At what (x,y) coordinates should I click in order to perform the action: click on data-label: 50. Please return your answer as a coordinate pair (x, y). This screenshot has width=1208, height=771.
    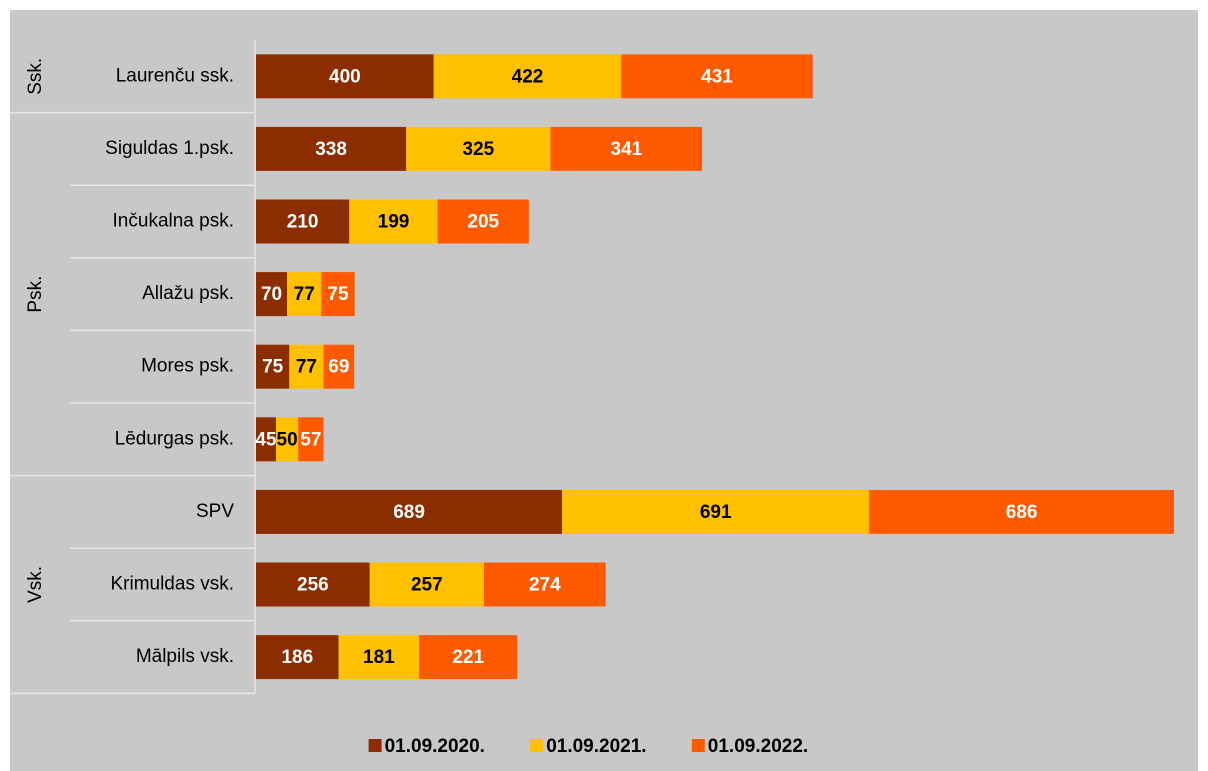
    Looking at the image, I should click on (287, 439).